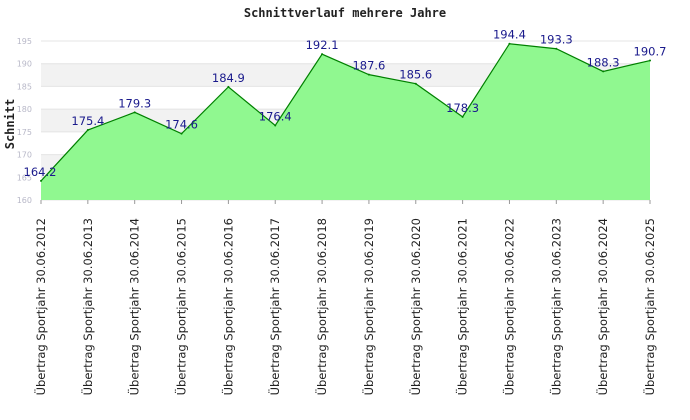 The image size is (690, 420). Describe the element at coordinates (228, 78) in the screenshot. I see `data-label: 184.9` at that location.